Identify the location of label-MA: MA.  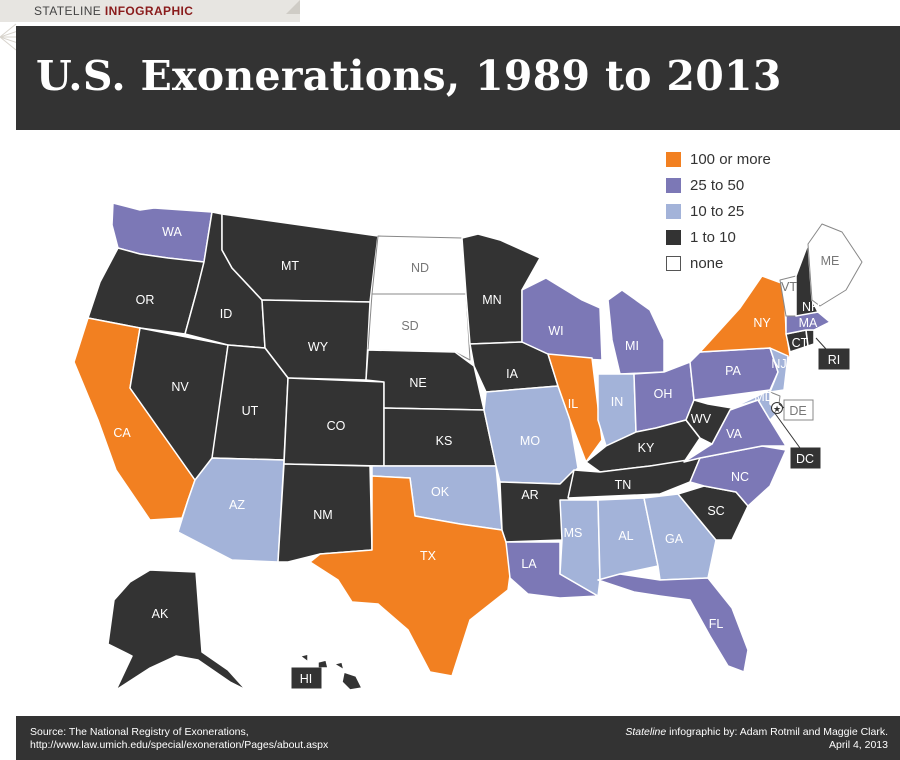
(808, 323).